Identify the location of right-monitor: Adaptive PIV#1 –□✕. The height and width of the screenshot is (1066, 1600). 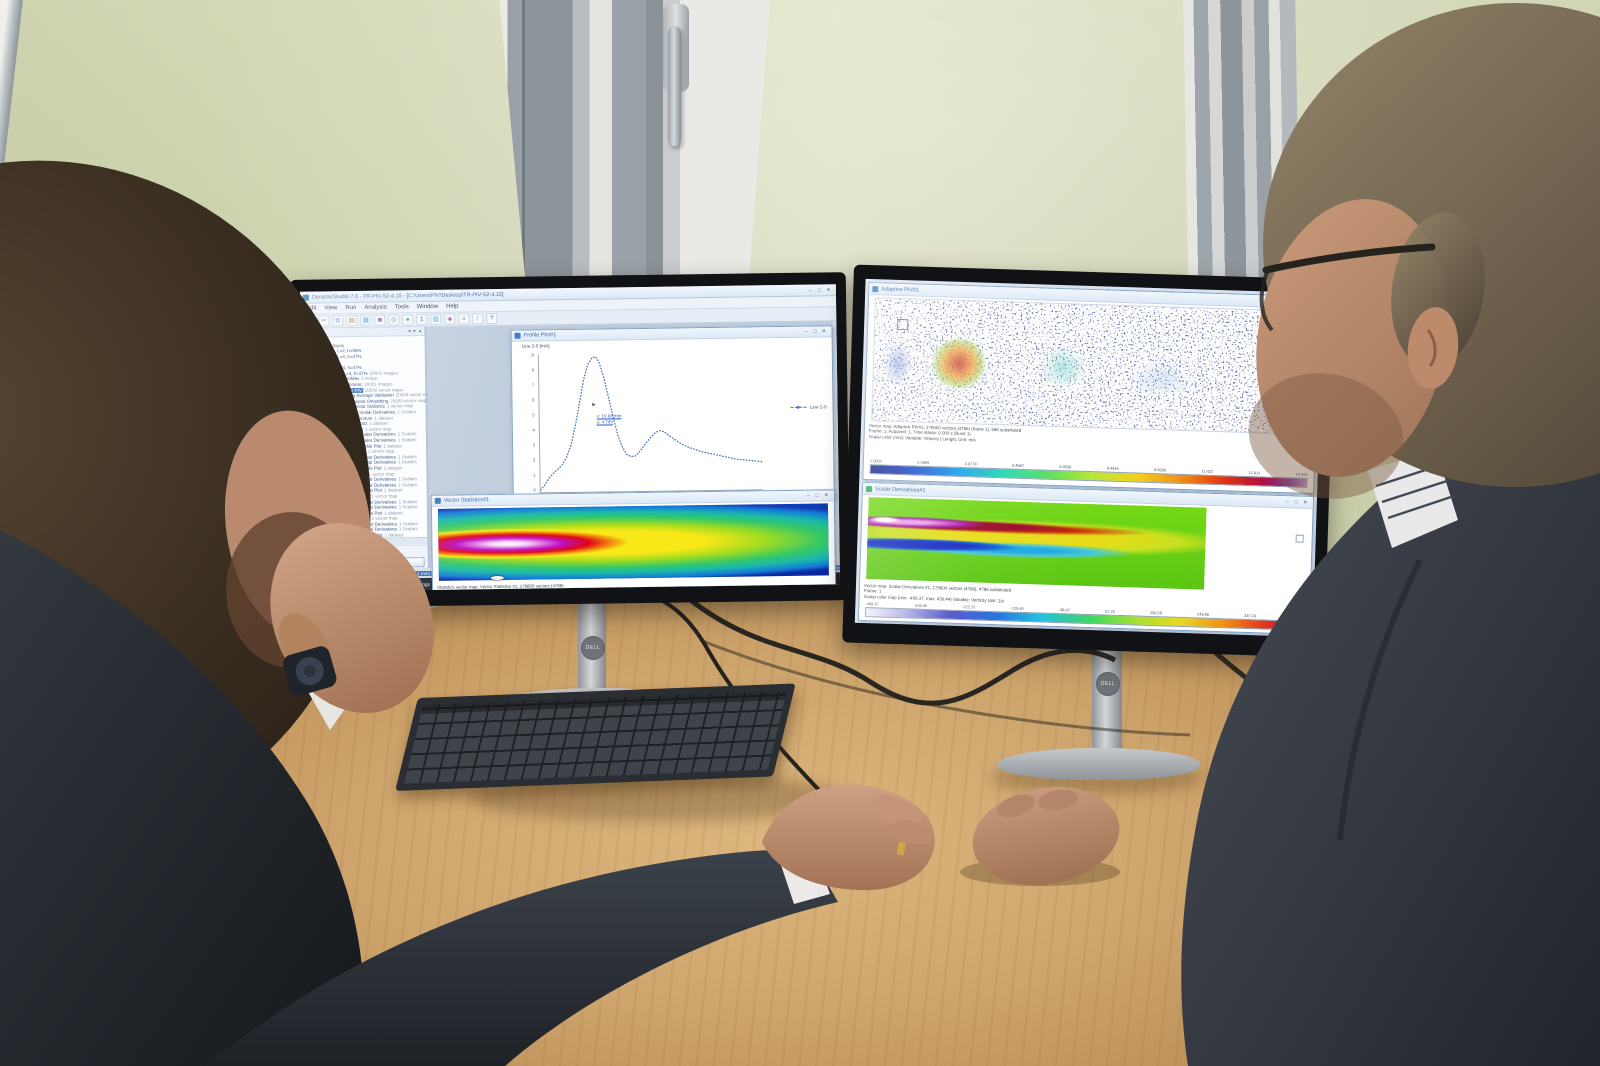
(1089, 461).